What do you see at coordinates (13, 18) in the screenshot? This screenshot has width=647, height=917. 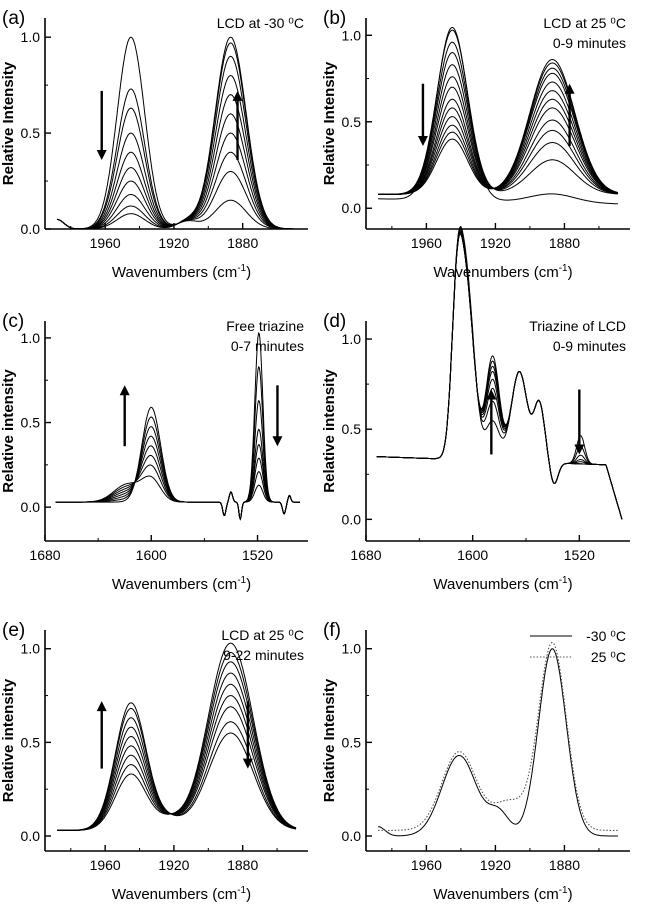 I see `panel-label: (a)` at bounding box center [13, 18].